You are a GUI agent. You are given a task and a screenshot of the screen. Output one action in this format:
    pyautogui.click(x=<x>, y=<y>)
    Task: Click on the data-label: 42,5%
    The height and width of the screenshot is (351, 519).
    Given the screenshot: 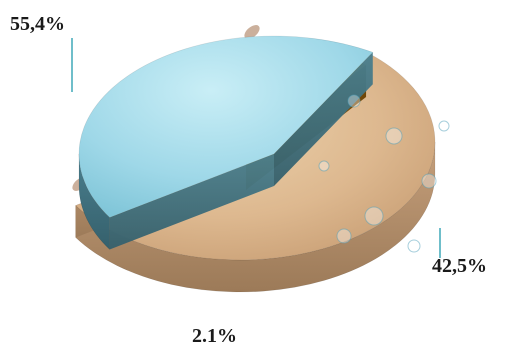 What is the action you would take?
    pyautogui.click(x=459, y=266)
    